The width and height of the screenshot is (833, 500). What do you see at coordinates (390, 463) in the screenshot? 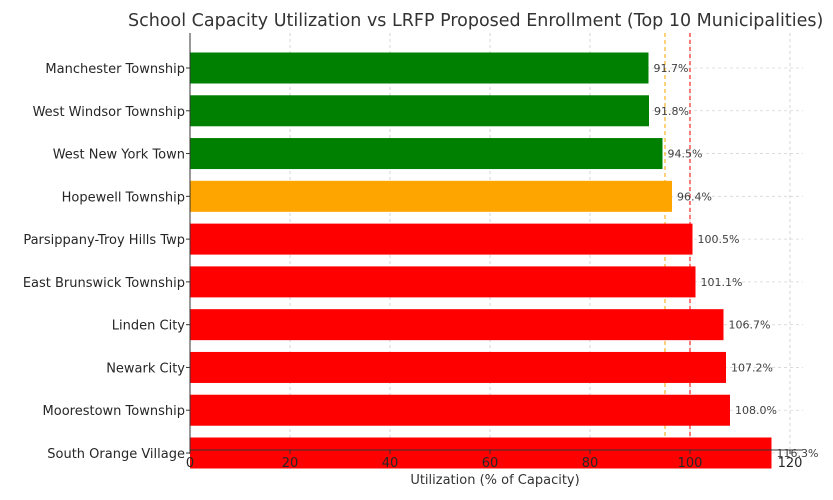
I see `x-tick-label: 40` at bounding box center [390, 463].